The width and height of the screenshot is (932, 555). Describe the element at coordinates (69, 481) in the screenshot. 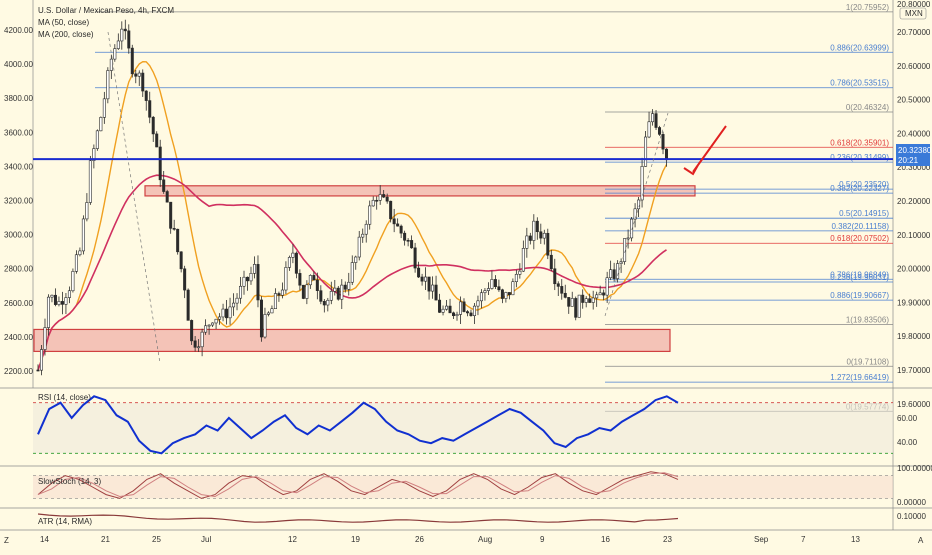

I see `stoch-label: SlowStoch (14, 3)` at that location.